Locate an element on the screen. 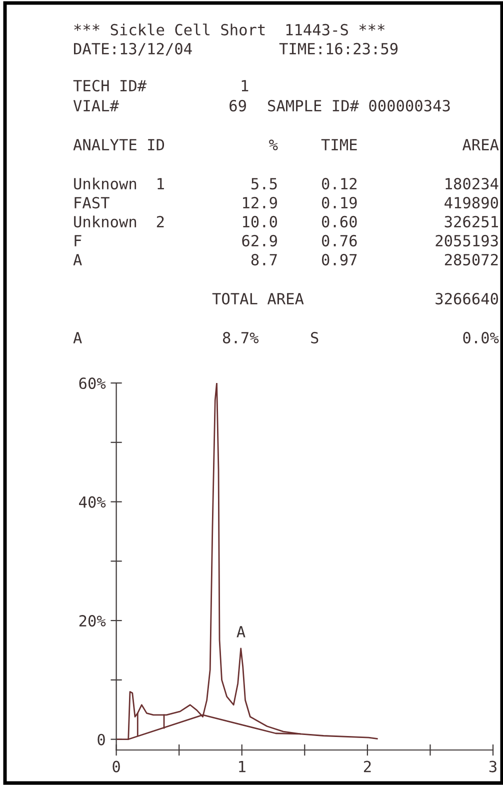 This screenshot has height=785, width=503. text: 3266640 is located at coordinates (467, 298).